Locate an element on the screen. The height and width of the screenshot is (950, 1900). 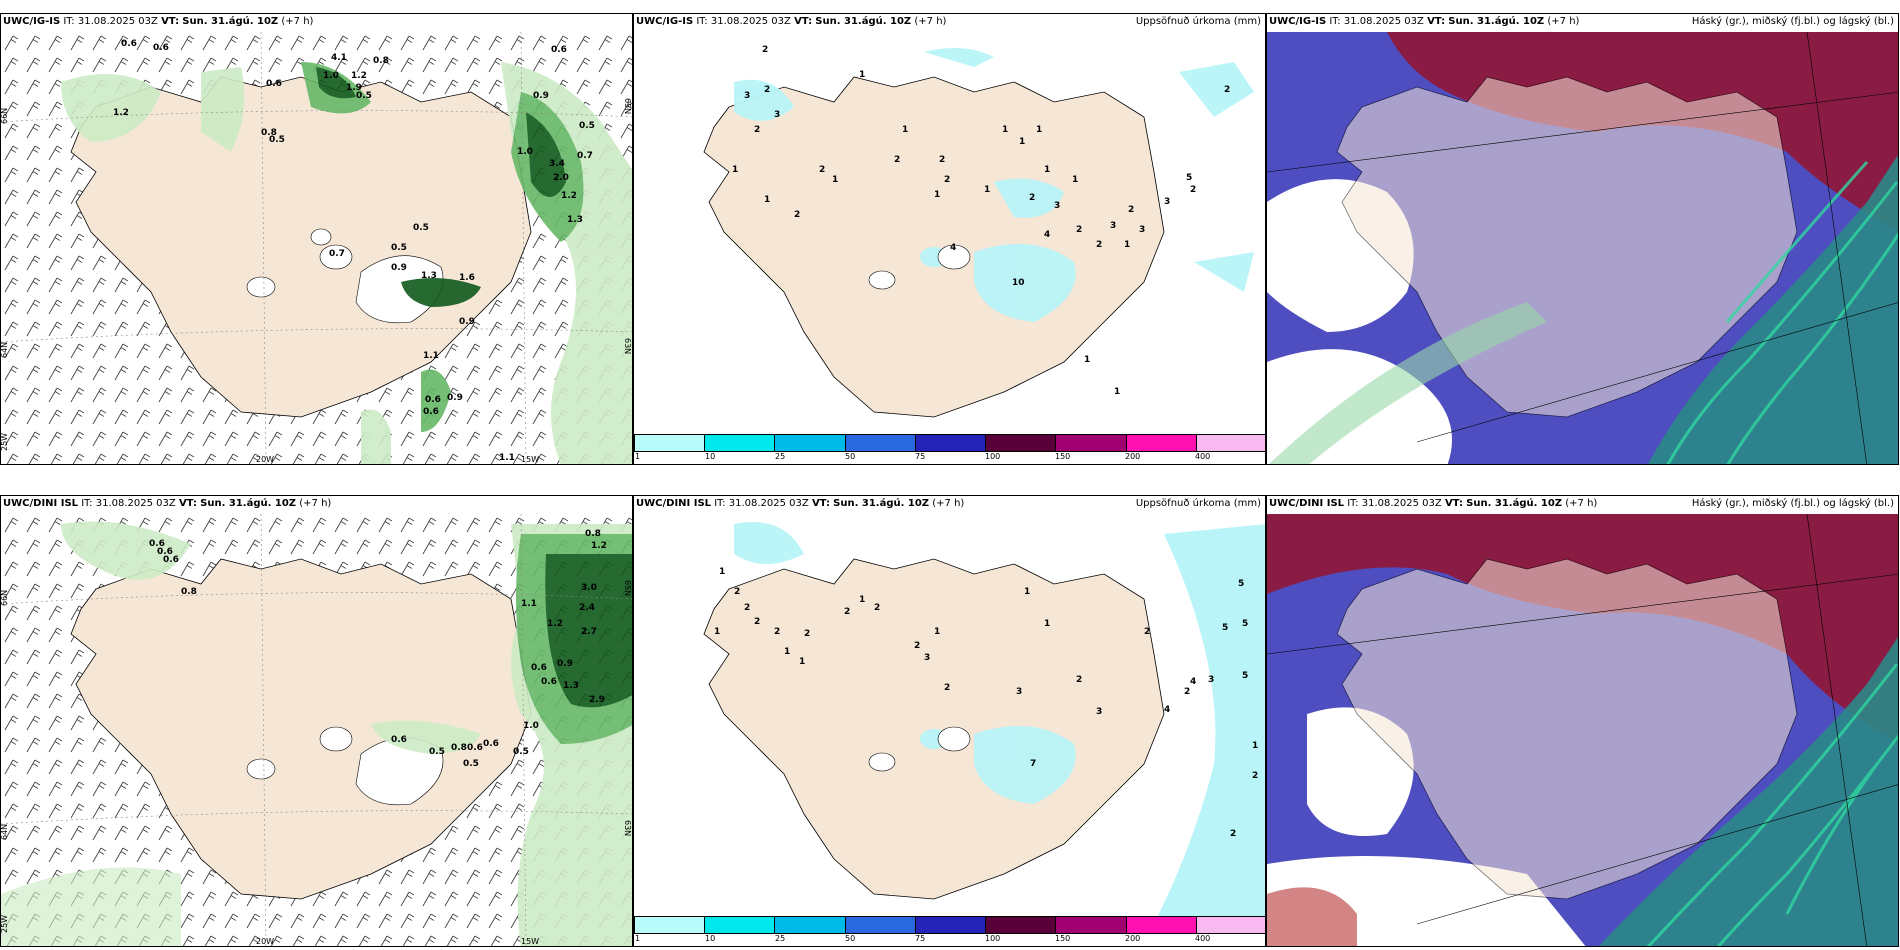
lat-label-65n: 65N is located at coordinates (627, 588).